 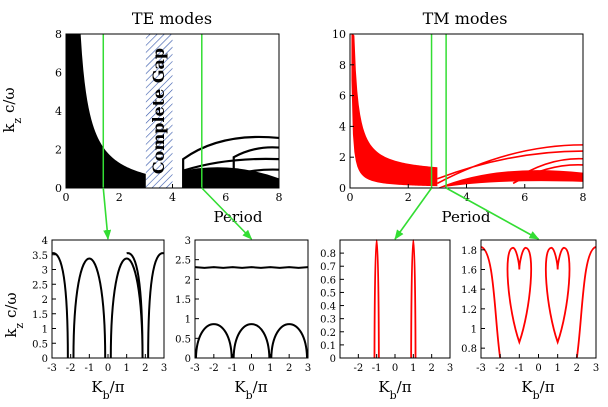 I want to click on b4-y-tick-label-2: 1.2, so click(x=469, y=310).